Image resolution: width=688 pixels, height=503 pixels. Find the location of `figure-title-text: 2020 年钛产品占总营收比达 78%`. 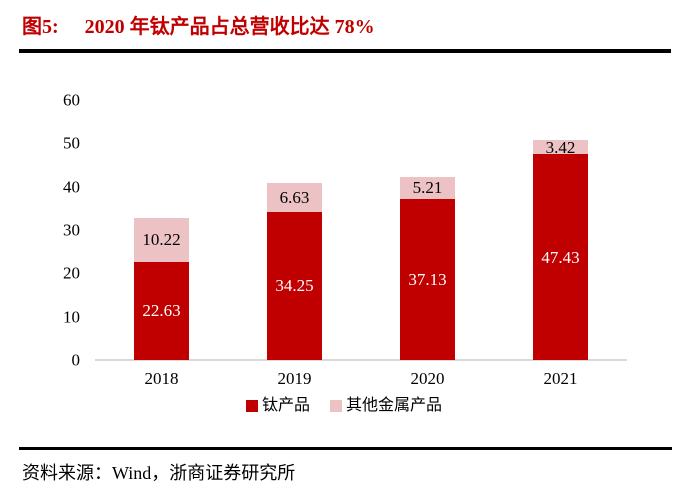

figure-title-text: 2020 年钛产品占总营收比达 78% is located at coordinates (229, 27).